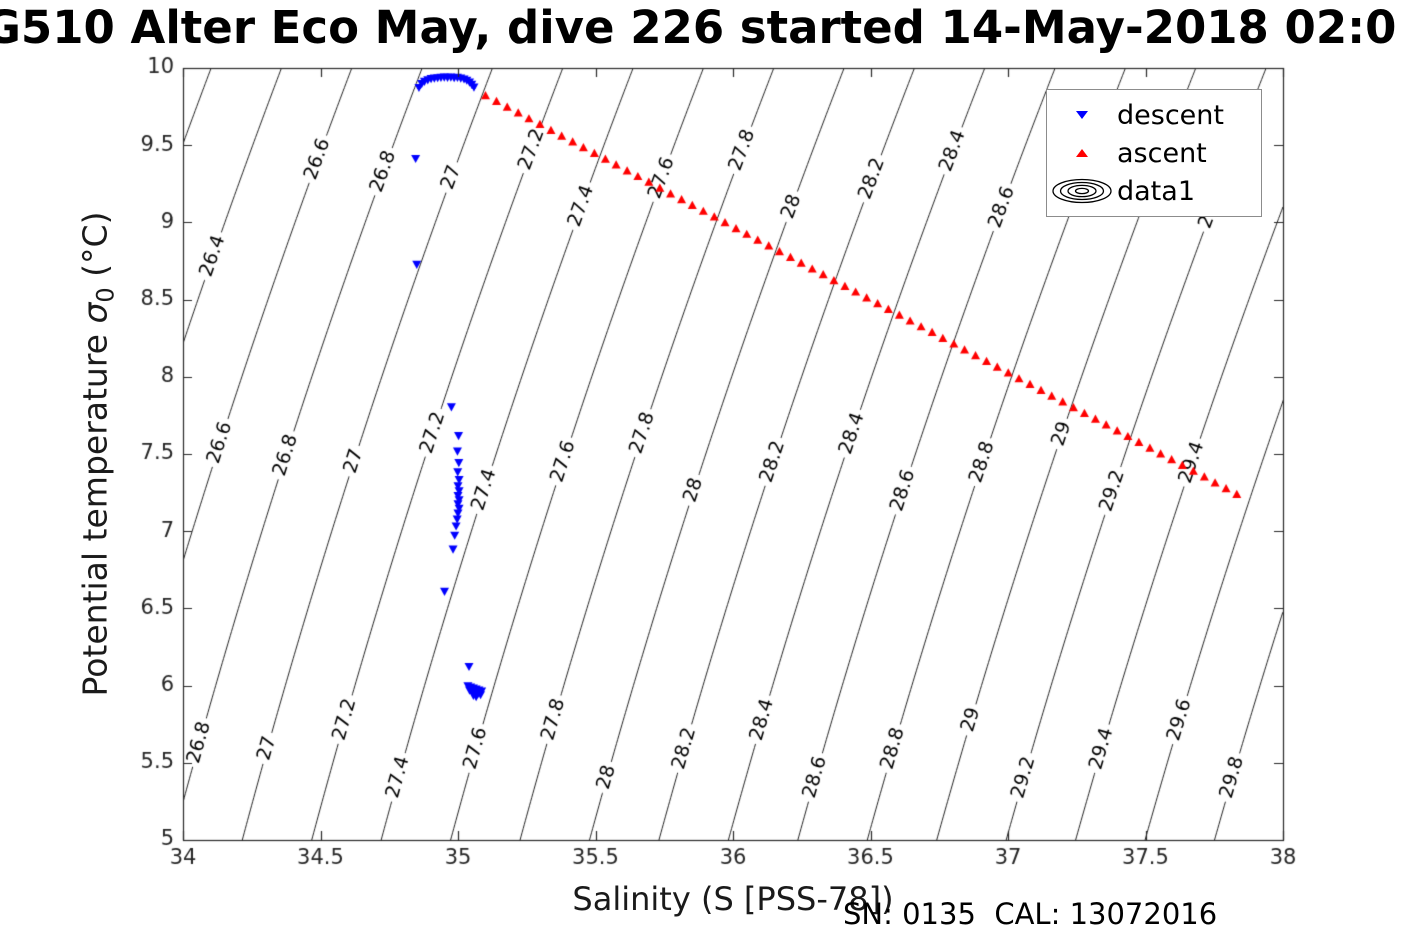 The height and width of the screenshot is (945, 1417). I want to click on sigma-subscript: 0, so click(105, 295).